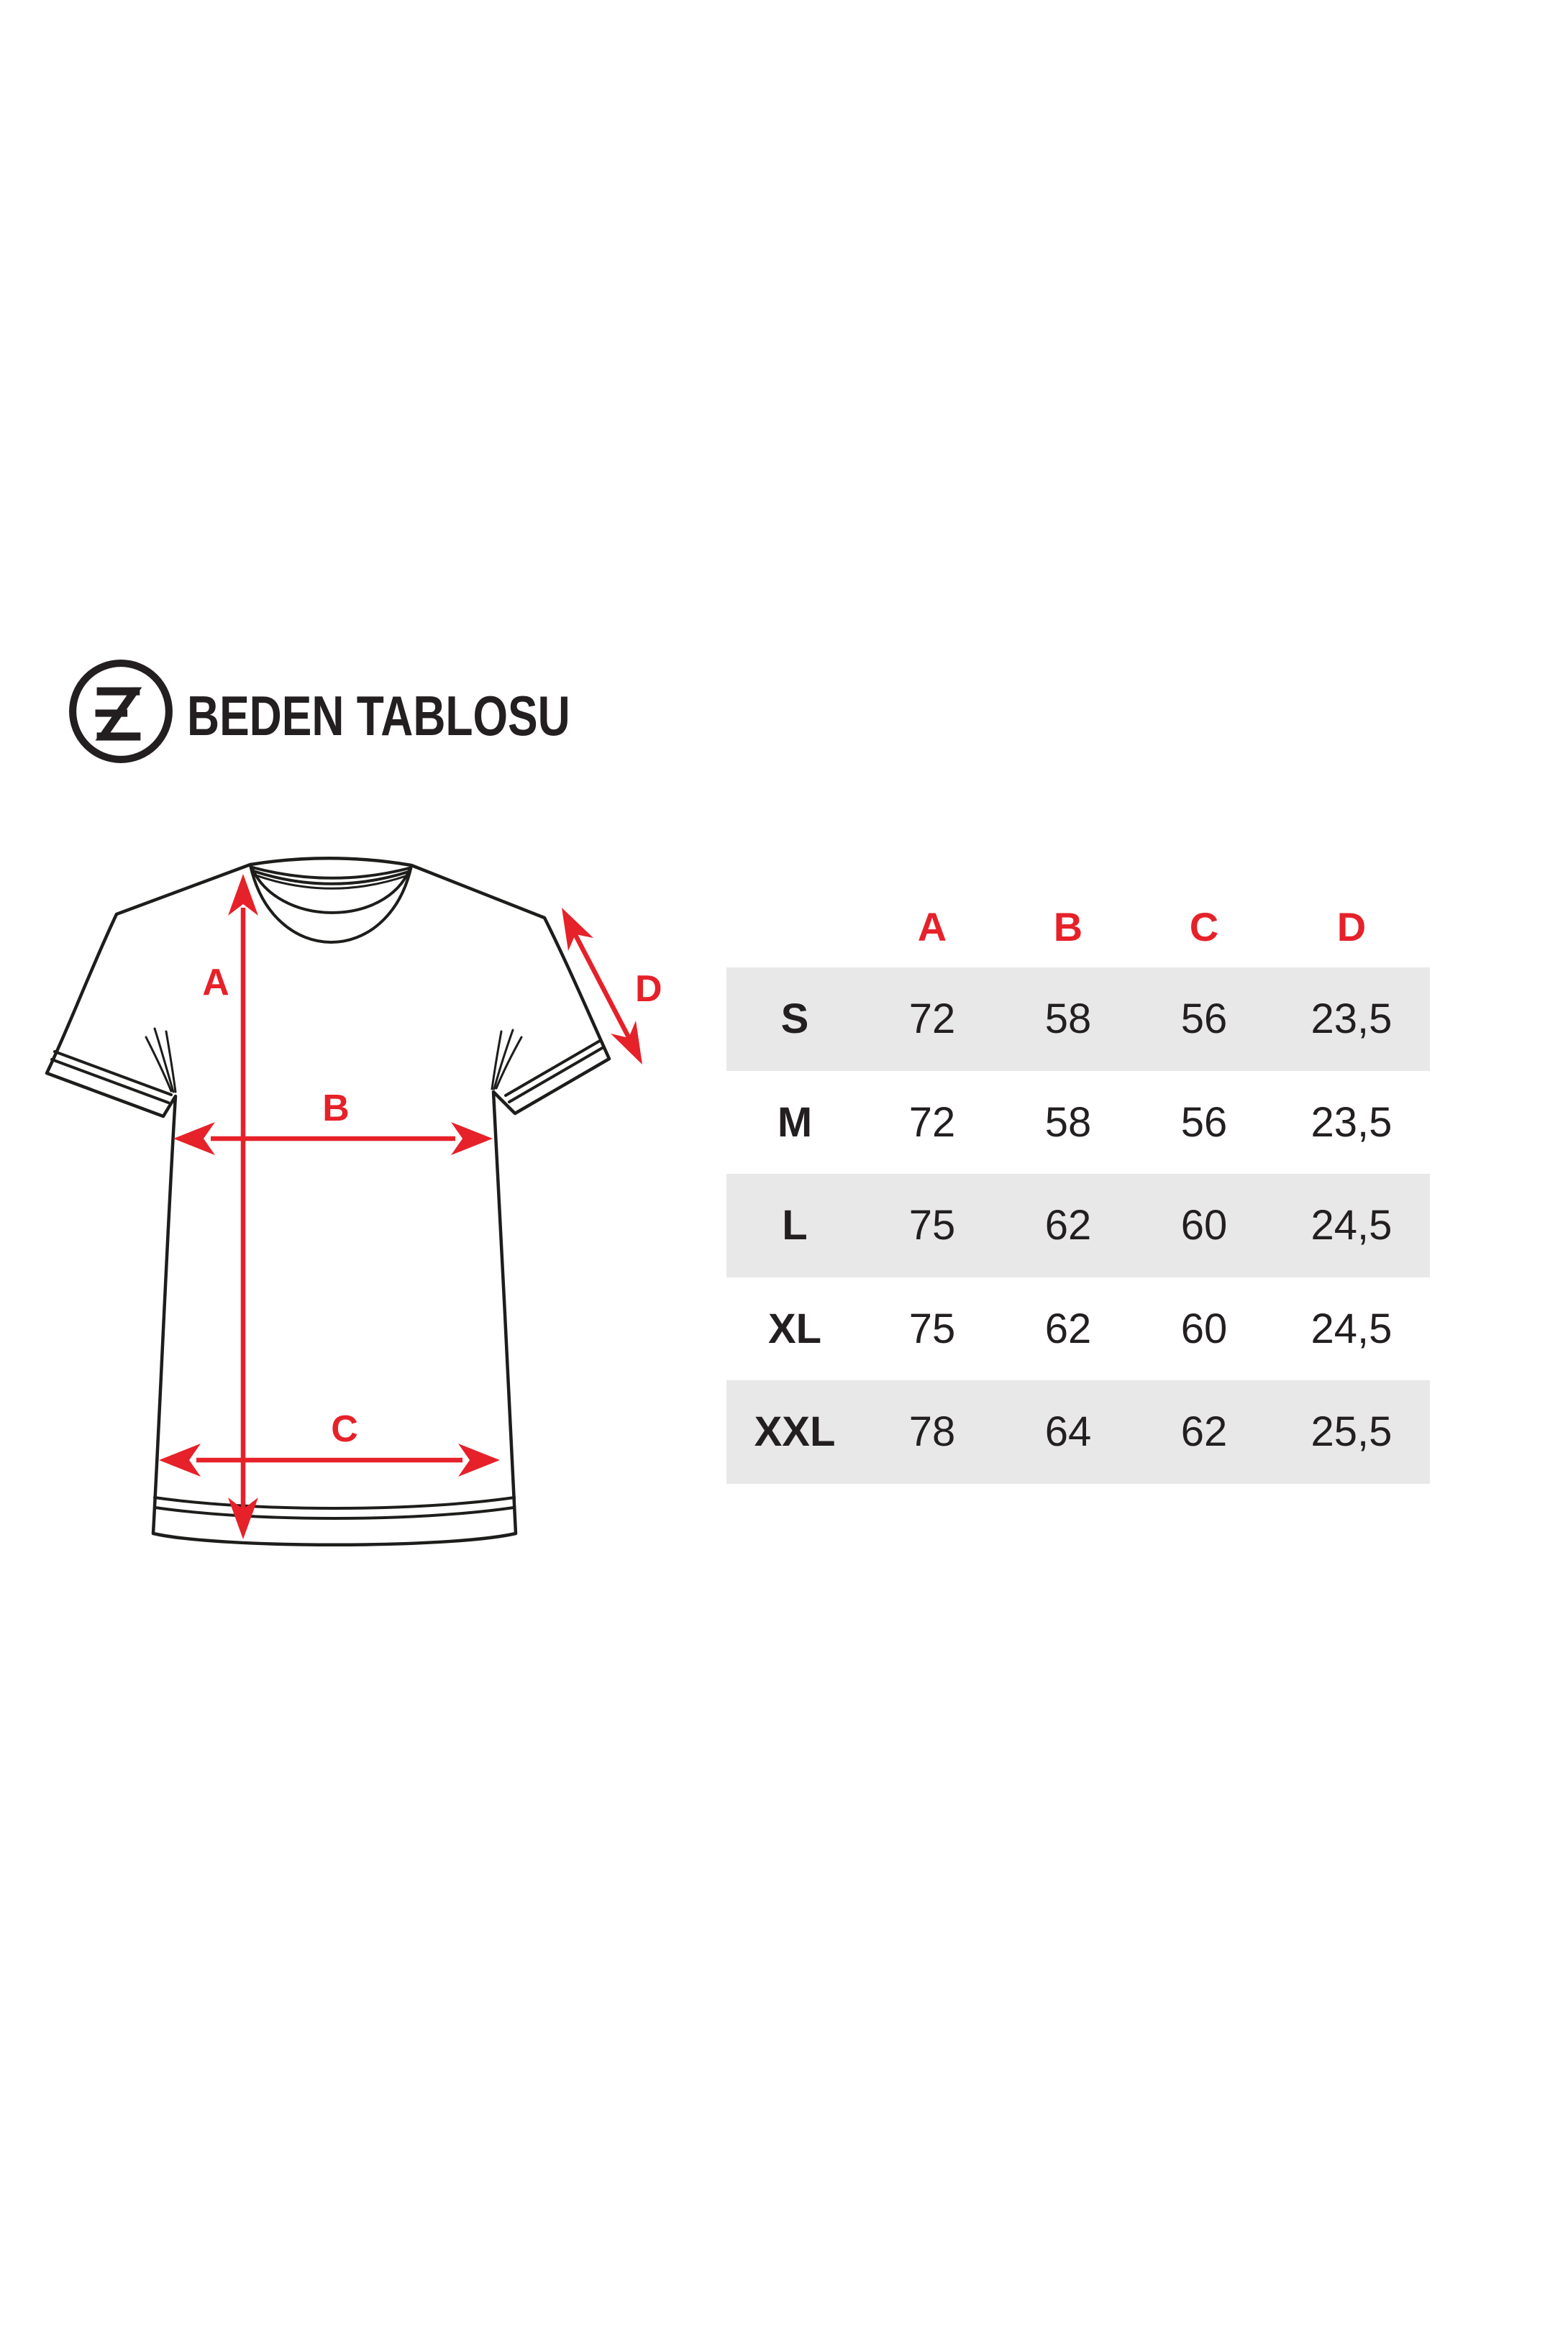 This screenshot has width=1568, height=2352. What do you see at coordinates (1351, 927) in the screenshot?
I see `column-header-d: D` at bounding box center [1351, 927].